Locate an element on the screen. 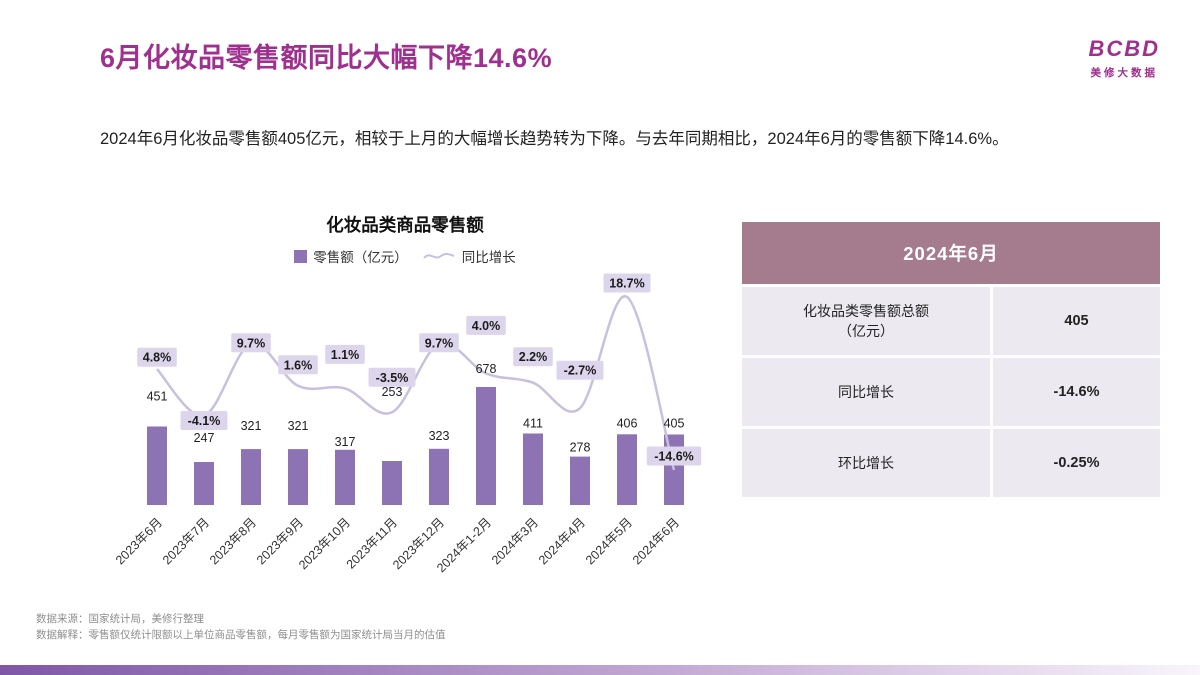  category-label: 2023年8月 is located at coordinates (233, 541).